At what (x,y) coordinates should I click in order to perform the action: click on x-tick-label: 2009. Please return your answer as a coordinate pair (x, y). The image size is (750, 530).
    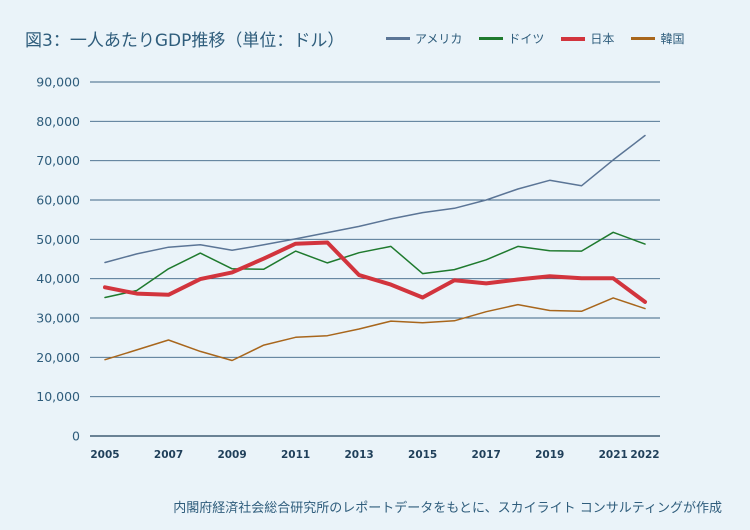
    Looking at the image, I should click on (231, 455).